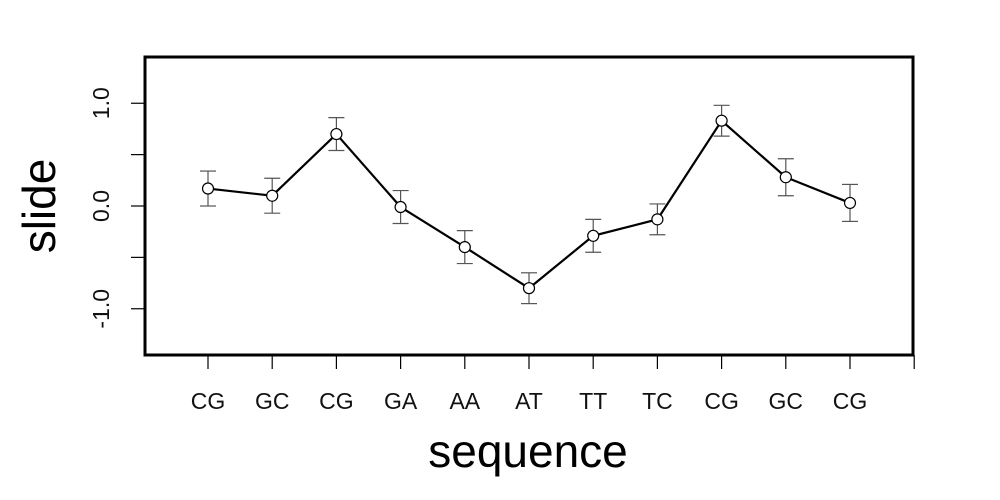 The height and width of the screenshot is (500, 1000). Describe the element at coordinates (528, 451) in the screenshot. I see `x-axis-title: sequence` at that location.